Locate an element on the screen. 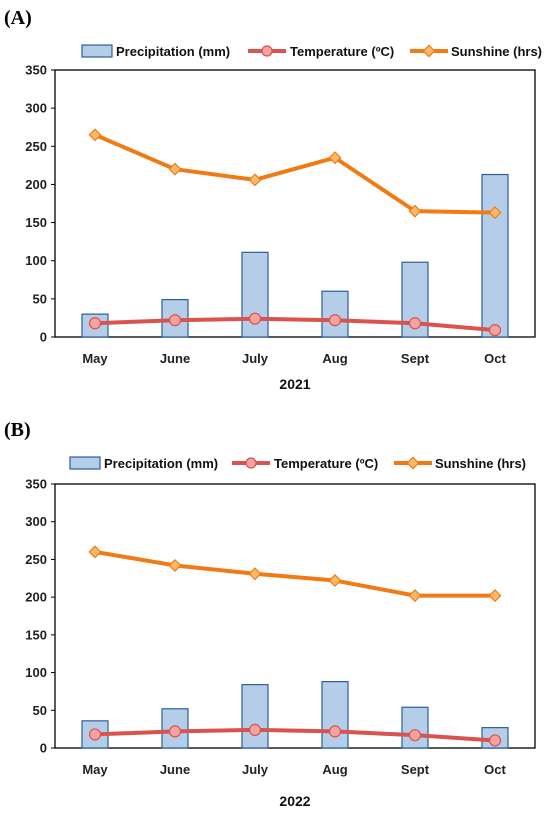 The width and height of the screenshot is (550, 813). legend-b-sunshine-marker is located at coordinates (412, 462).